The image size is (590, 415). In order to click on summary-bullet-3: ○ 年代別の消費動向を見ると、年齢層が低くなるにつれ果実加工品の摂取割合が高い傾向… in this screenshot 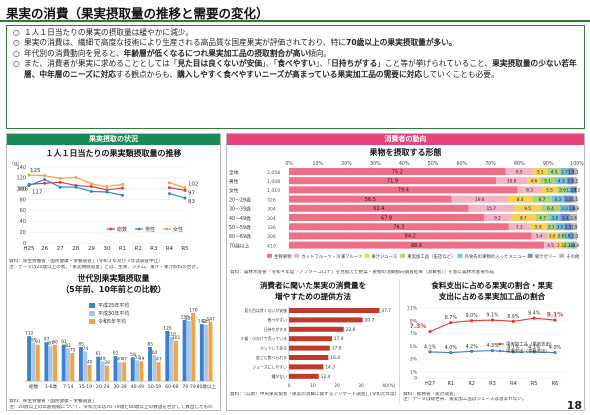, I will do `click(172, 53)`.